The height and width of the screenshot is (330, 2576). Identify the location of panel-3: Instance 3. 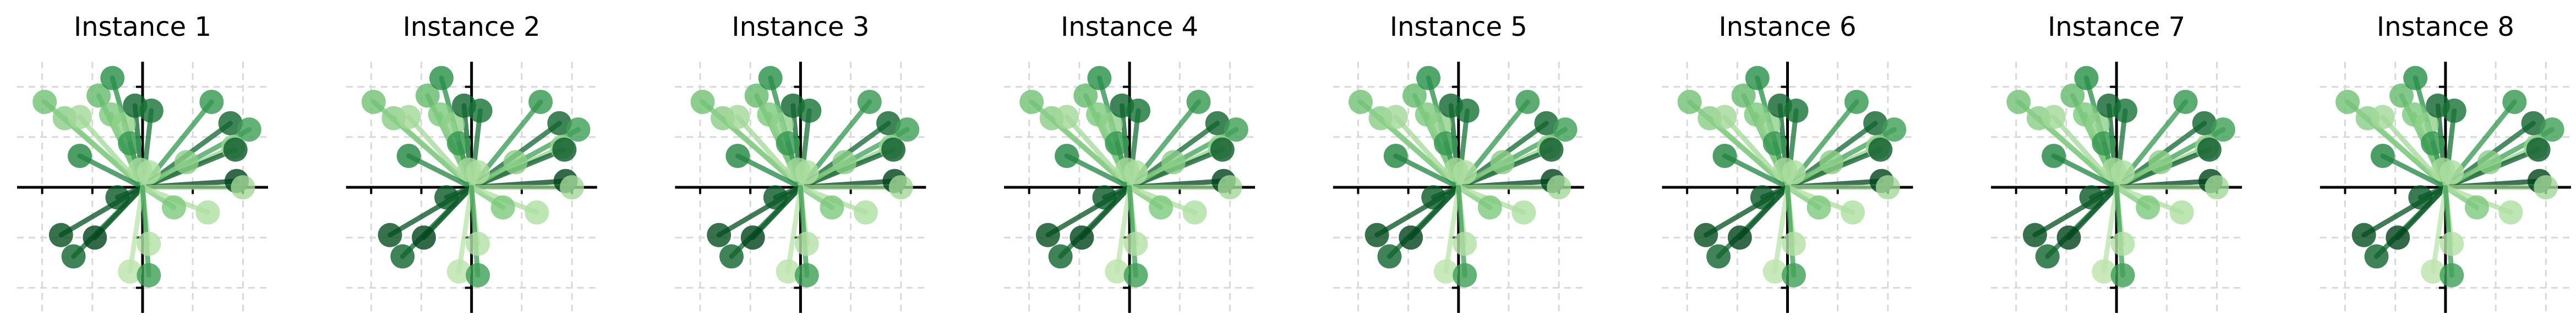
(800, 162).